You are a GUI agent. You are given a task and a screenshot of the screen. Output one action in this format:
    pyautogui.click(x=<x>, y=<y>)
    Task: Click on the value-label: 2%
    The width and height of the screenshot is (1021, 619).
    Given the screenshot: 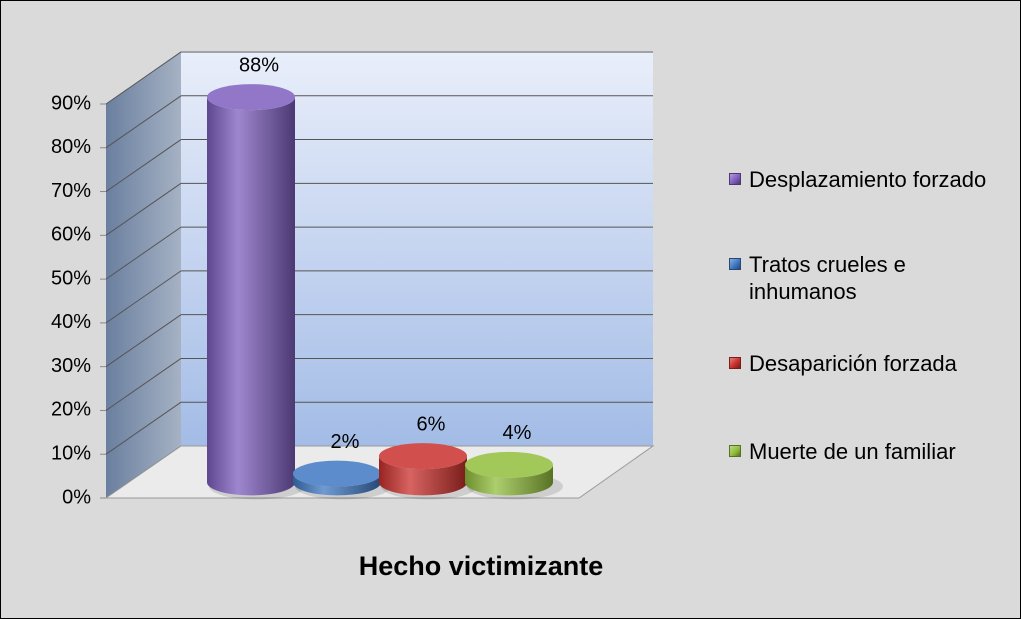 What is the action you would take?
    pyautogui.click(x=345, y=442)
    